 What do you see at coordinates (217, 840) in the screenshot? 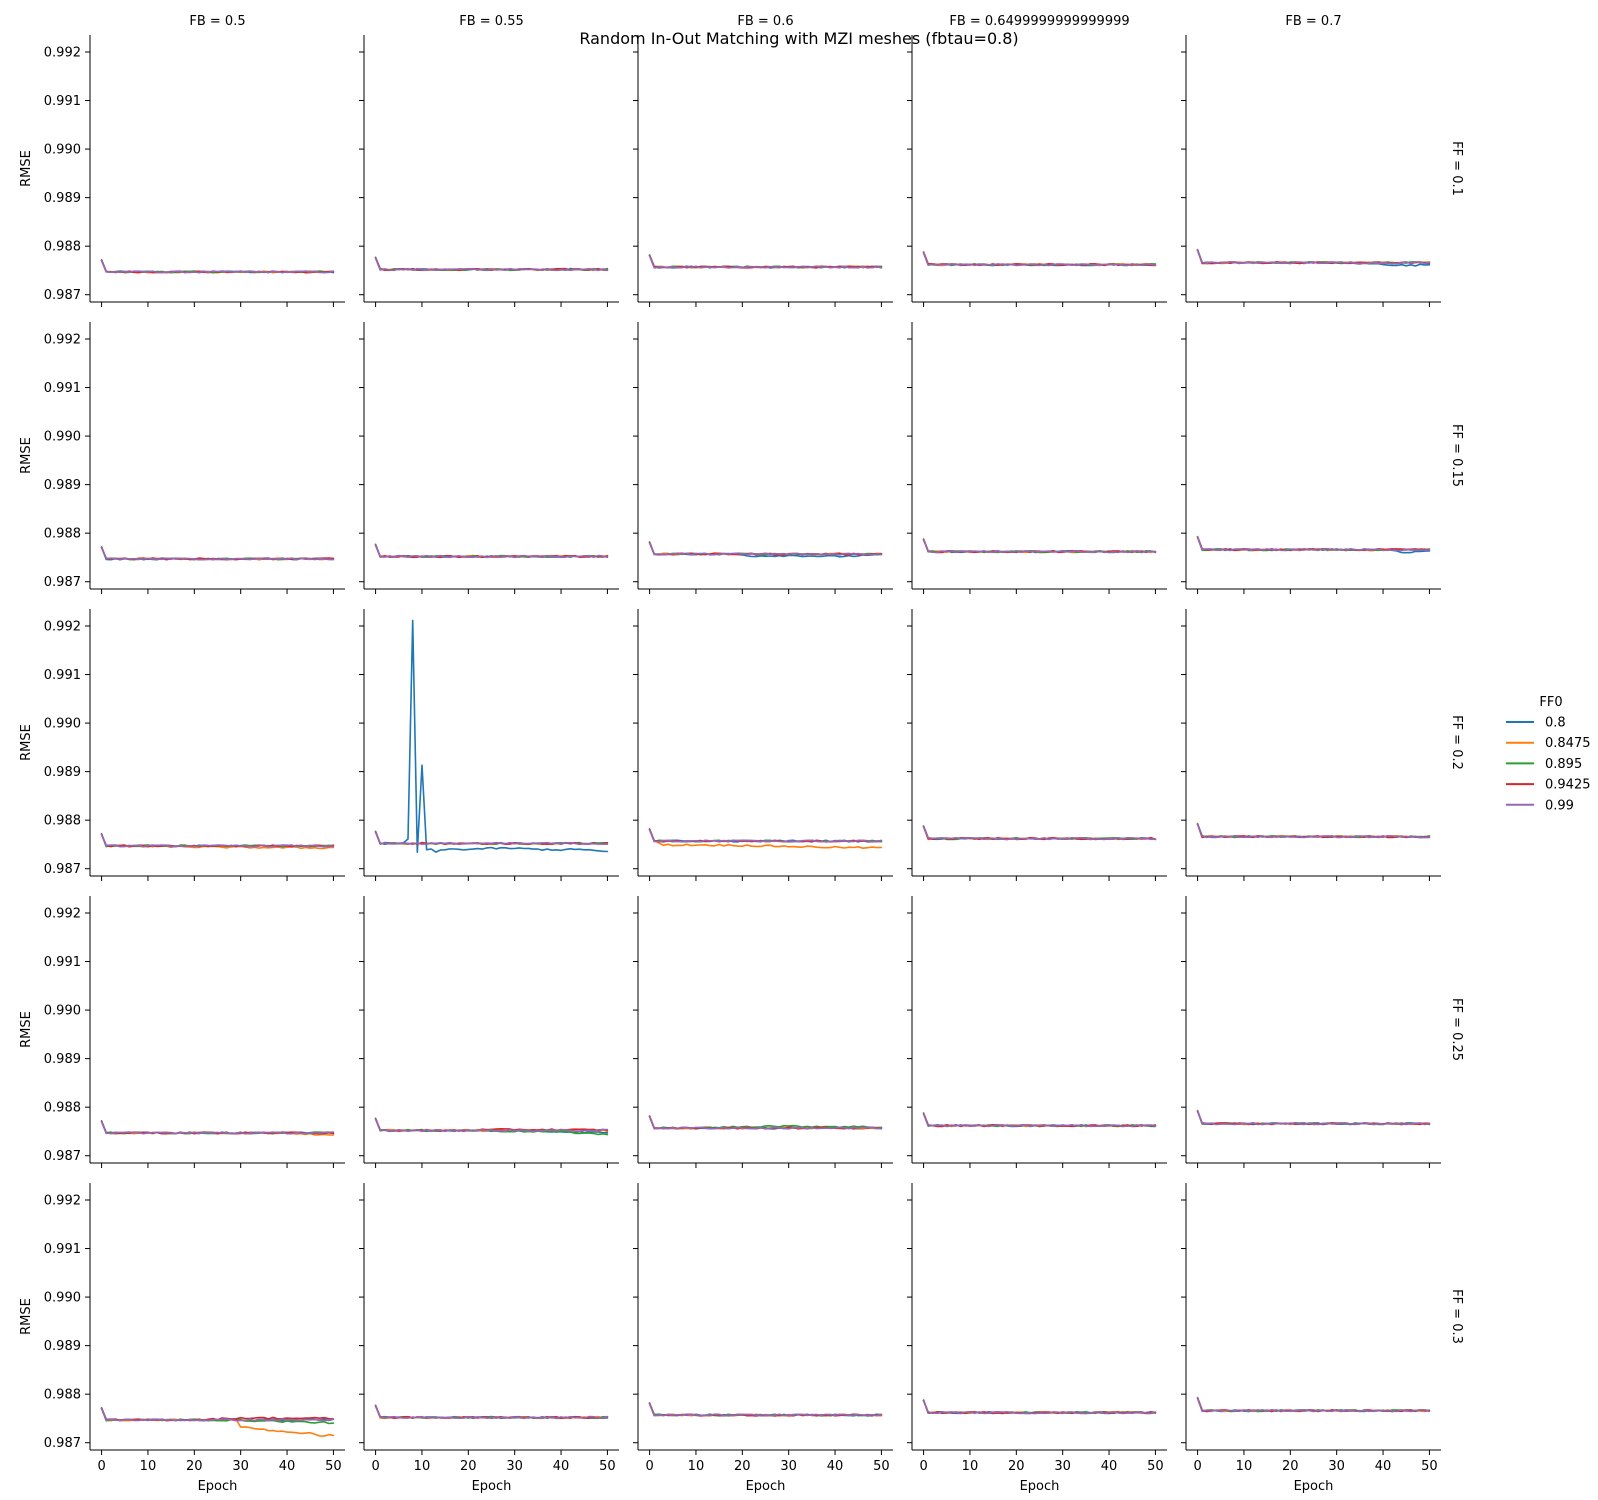
I see `series-line-0_99-r2-c0` at bounding box center [217, 840].